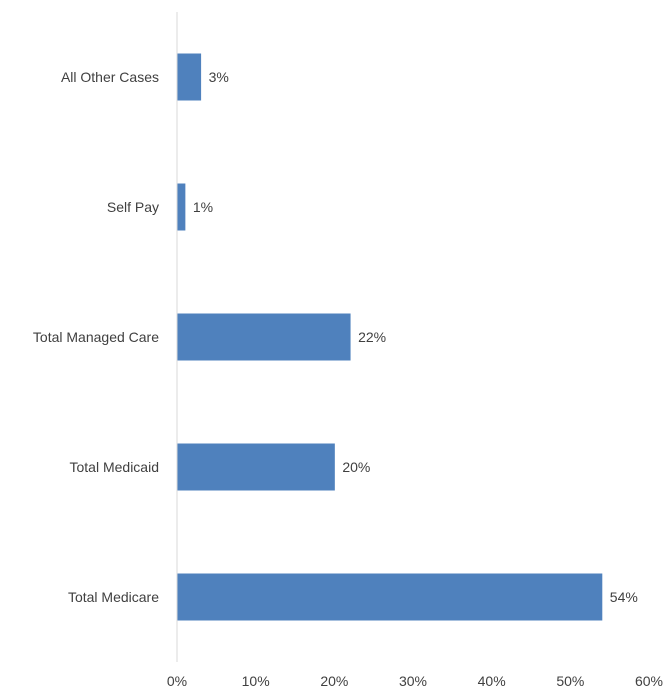  Describe the element at coordinates (334, 681) in the screenshot. I see `x-tick-label: 20%` at that location.